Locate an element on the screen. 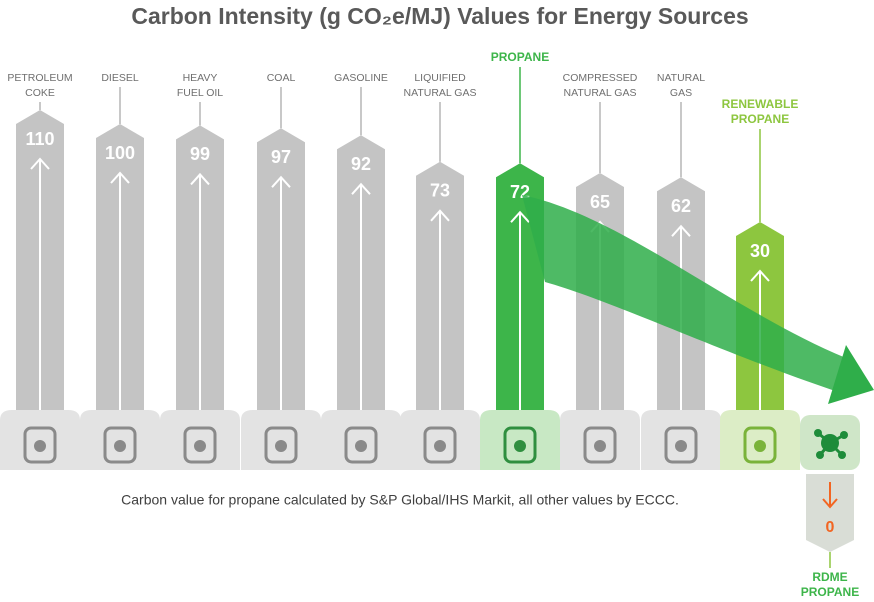 The height and width of the screenshot is (602, 874). category-label: GAS is located at coordinates (681, 93).